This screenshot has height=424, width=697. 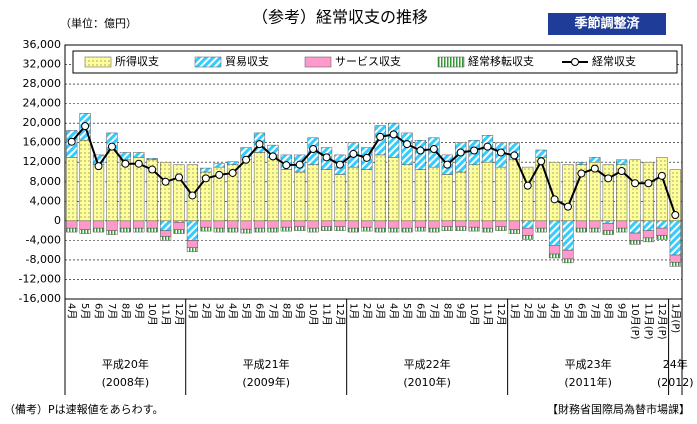 What do you see at coordinates (575, 62) in the screenshot?
I see `legend-marker` at bounding box center [575, 62].